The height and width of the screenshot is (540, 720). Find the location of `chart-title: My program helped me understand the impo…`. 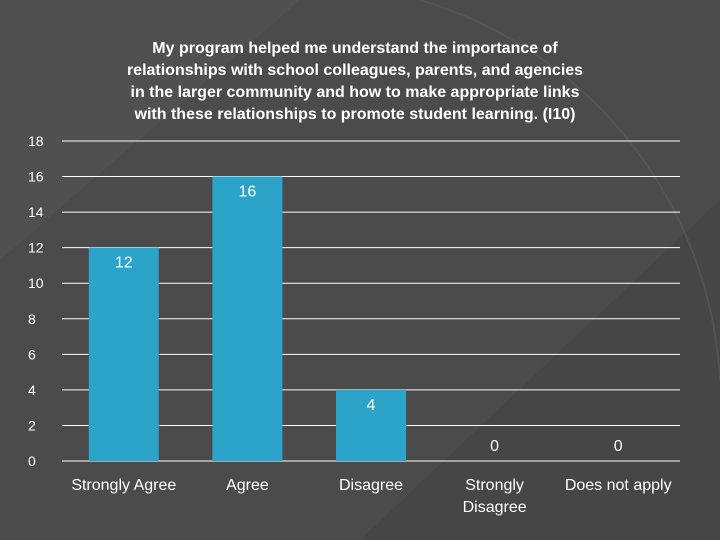

chart-title: My program helped me understand the impo… is located at coordinates (355, 82).